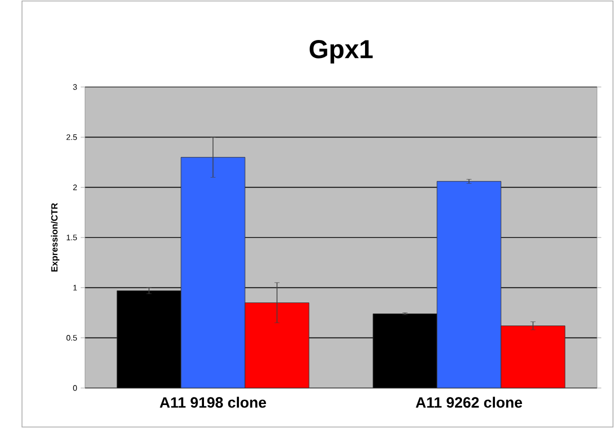  Describe the element at coordinates (55, 237) in the screenshot. I see `y-axis-title: Expression/CTR` at that location.